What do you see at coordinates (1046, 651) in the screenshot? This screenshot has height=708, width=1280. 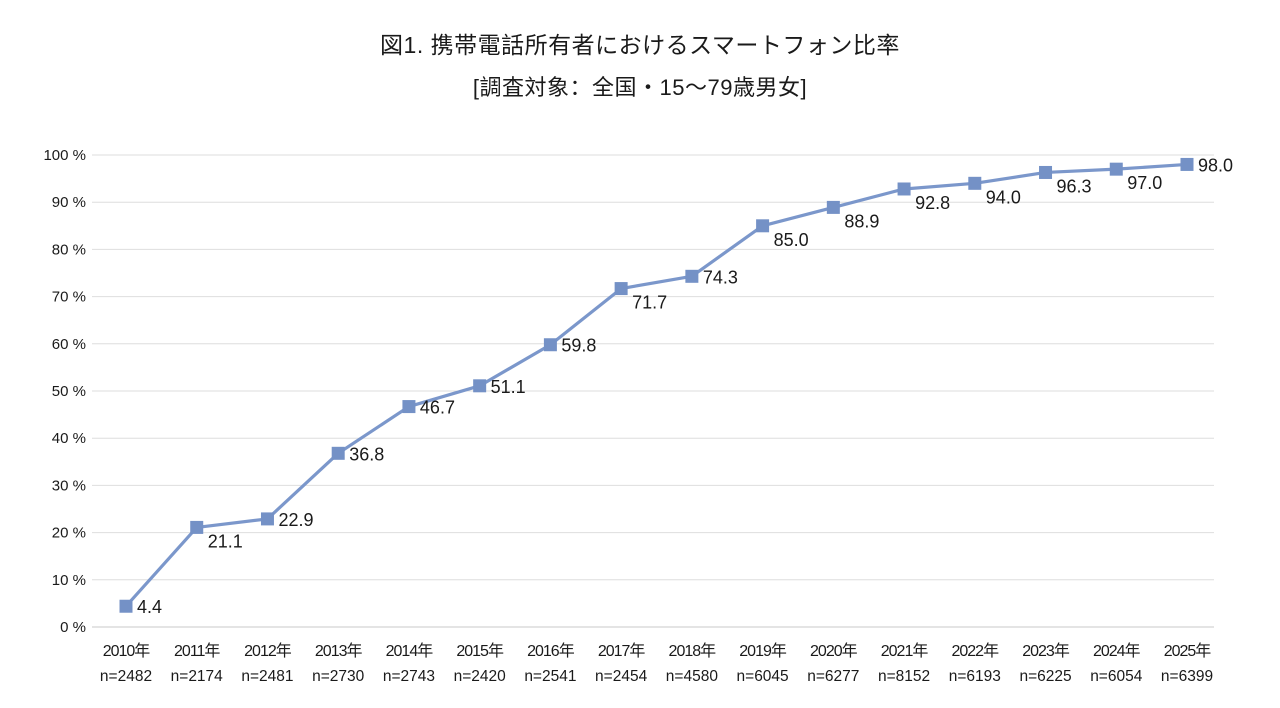 I see `x-axis-year-label: 2023年` at bounding box center [1046, 651].